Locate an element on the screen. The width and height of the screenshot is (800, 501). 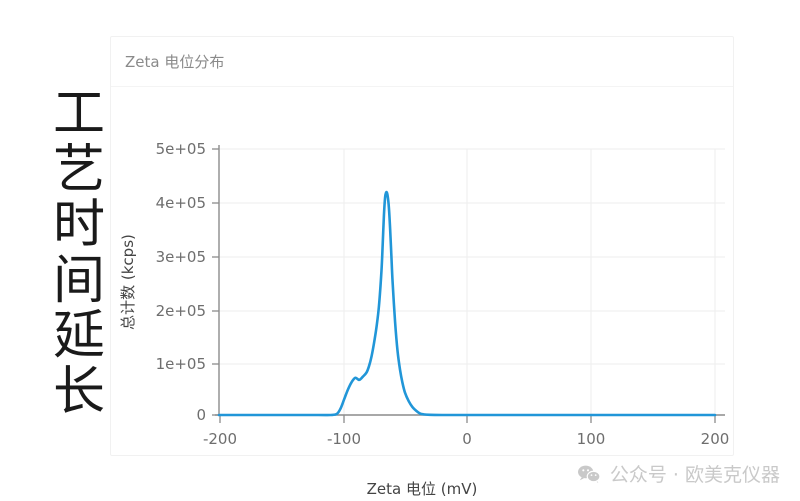
caption-char-4: 间 is located at coordinates (78, 280).